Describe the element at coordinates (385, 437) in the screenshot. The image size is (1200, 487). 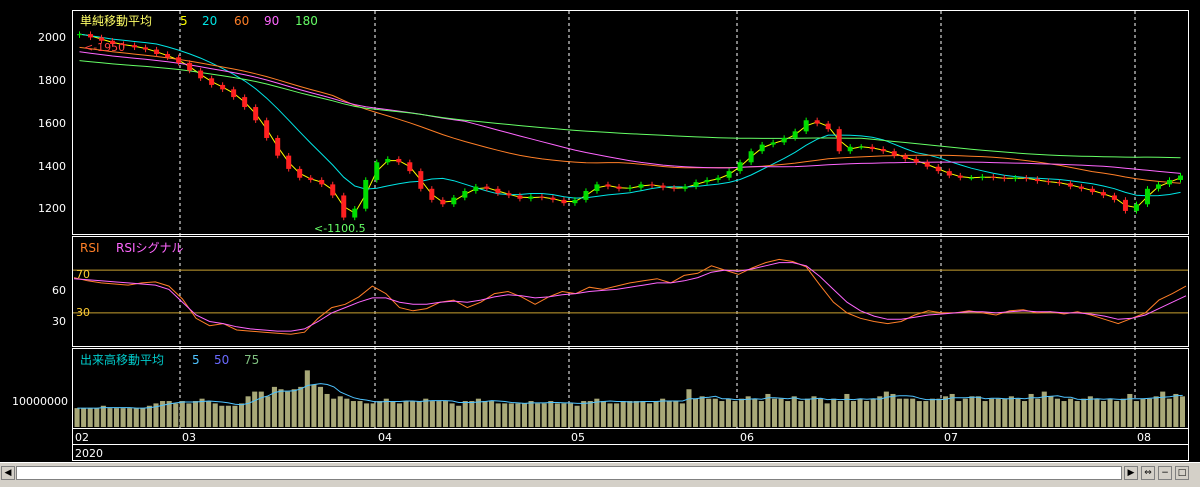
I see `month-label-04: 04` at that location.